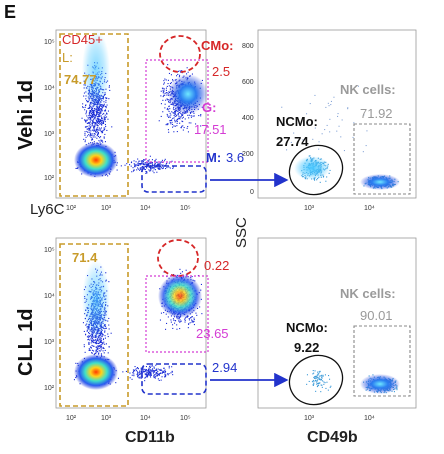 This screenshot has width=444, height=454. Describe the element at coordinates (224, 367) in the screenshot. I see `gate-m-value: 2.94` at that location.